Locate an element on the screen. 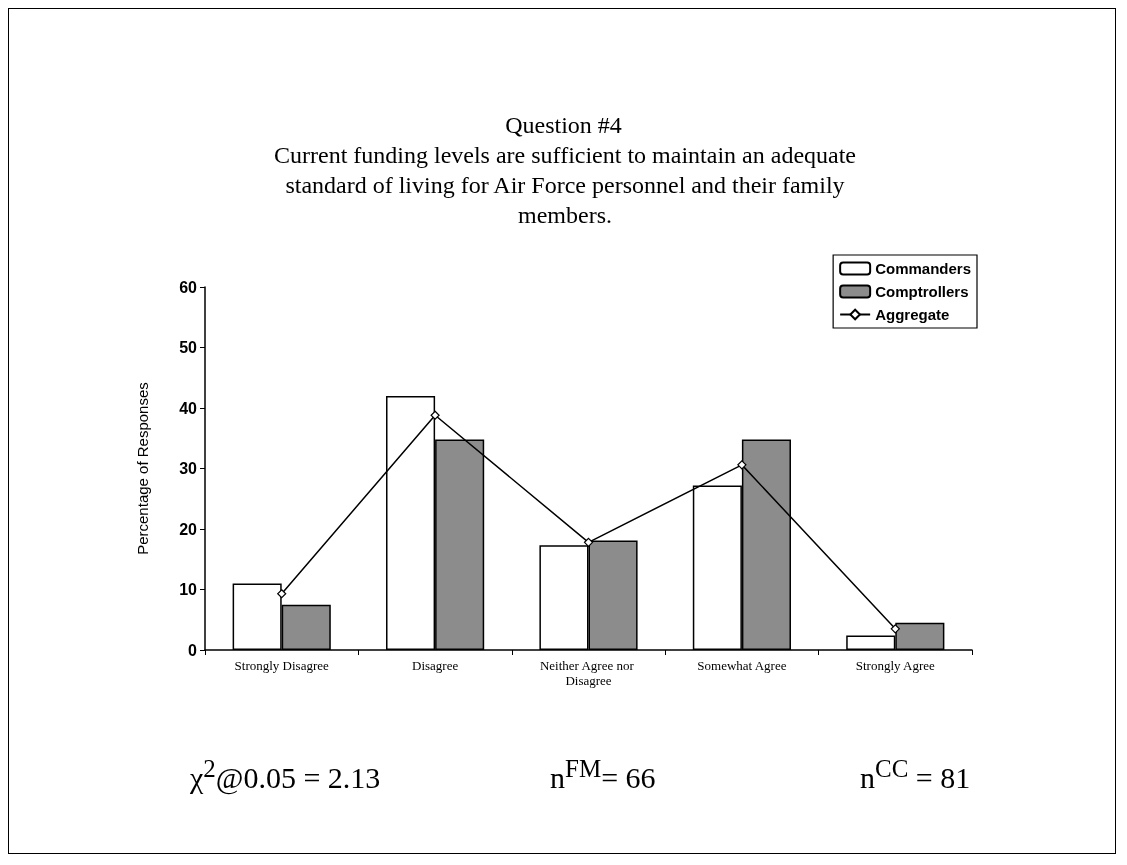 The image size is (1127, 865). y-tick-label: 20 is located at coordinates (188, 529).